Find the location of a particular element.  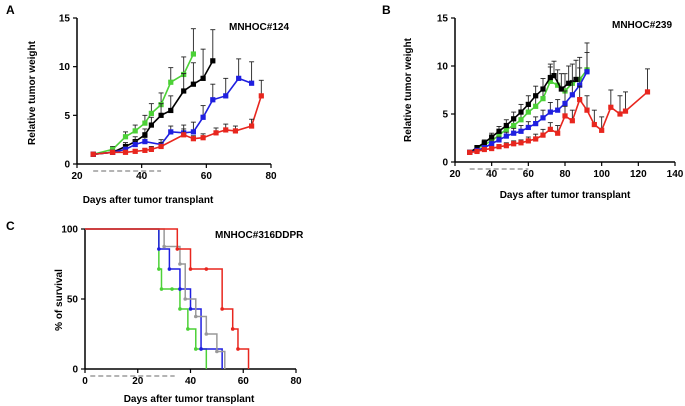

panel-b-series-black is located at coordinates (523, 107).